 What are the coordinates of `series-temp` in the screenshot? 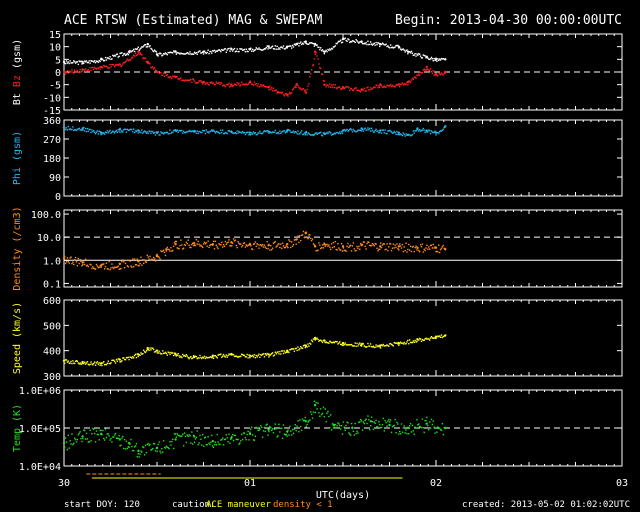 It's located at (254, 429).